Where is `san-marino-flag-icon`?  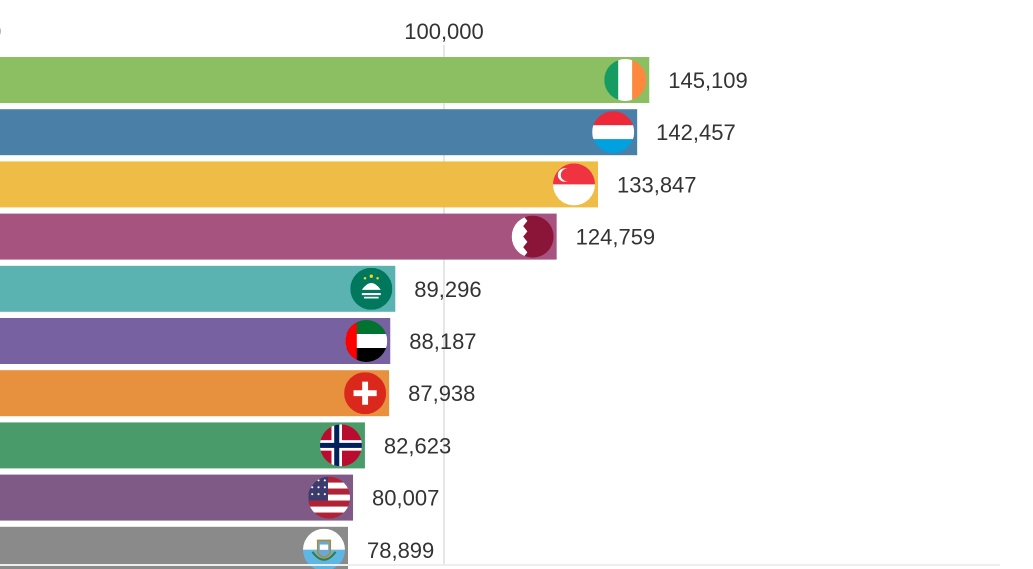 san-marino-flag-icon is located at coordinates (323, 548).